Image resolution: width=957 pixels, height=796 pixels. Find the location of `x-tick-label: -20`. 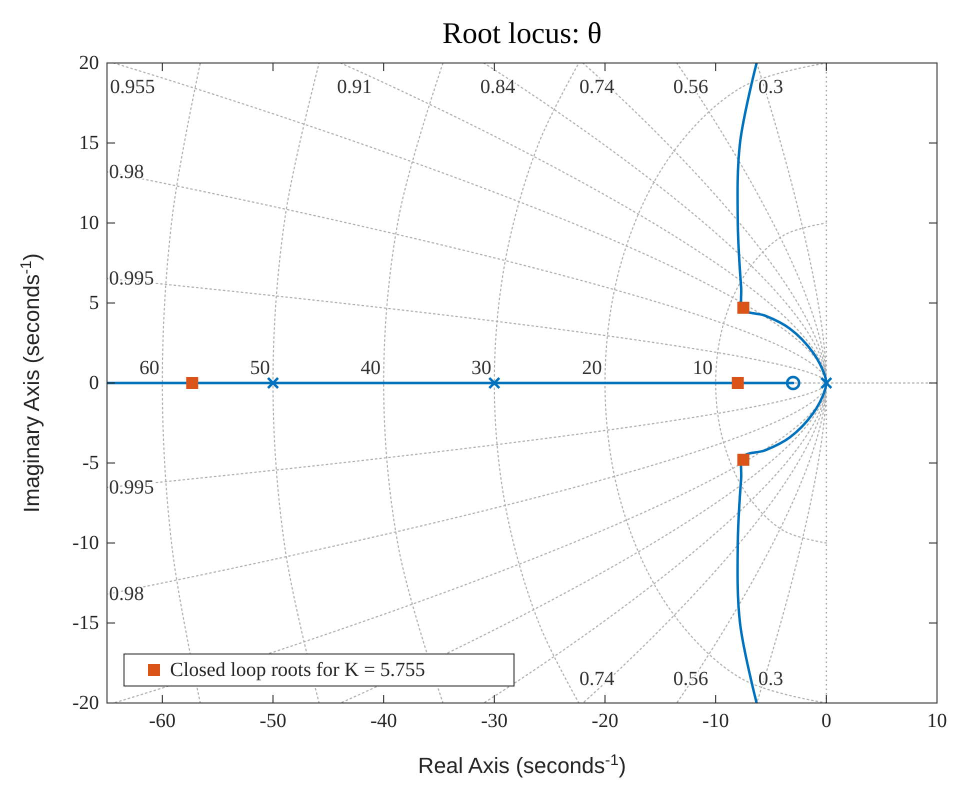

x-tick-label: -20 is located at coordinates (605, 721).